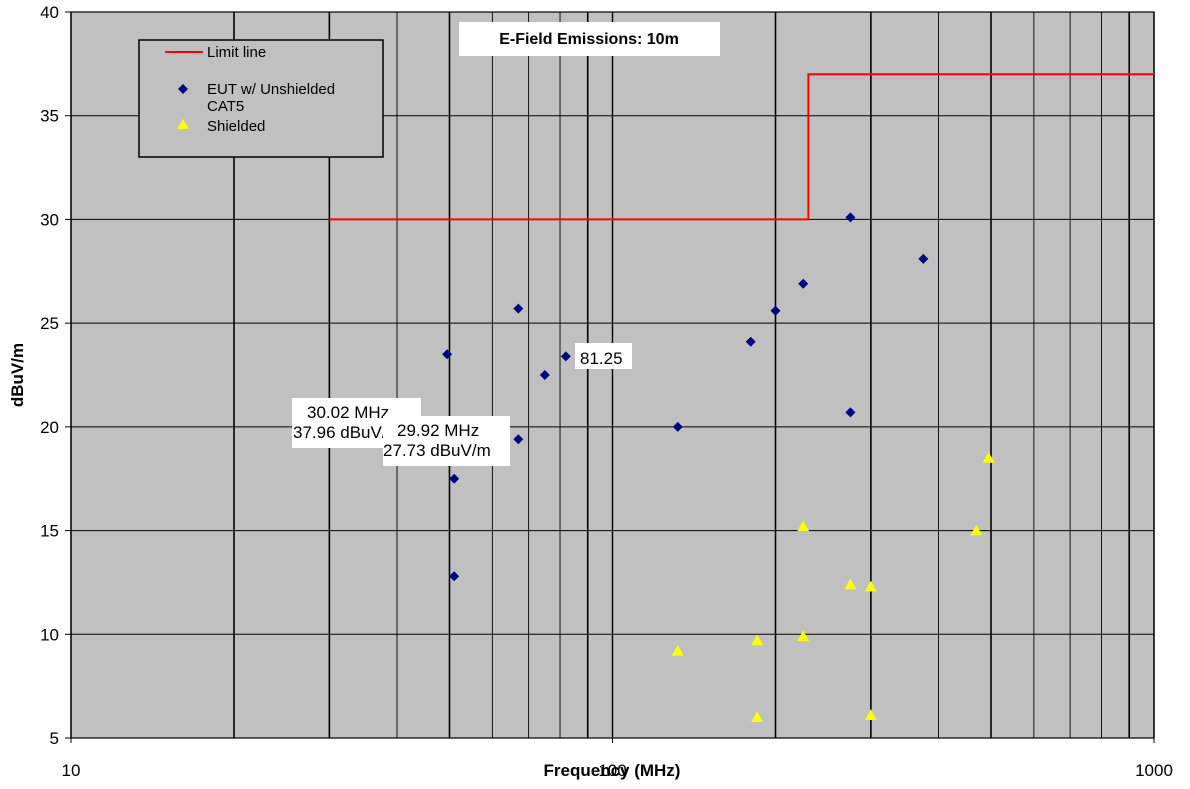  What do you see at coordinates (1154, 770) in the screenshot?
I see `x-tick-label: 1000` at bounding box center [1154, 770].